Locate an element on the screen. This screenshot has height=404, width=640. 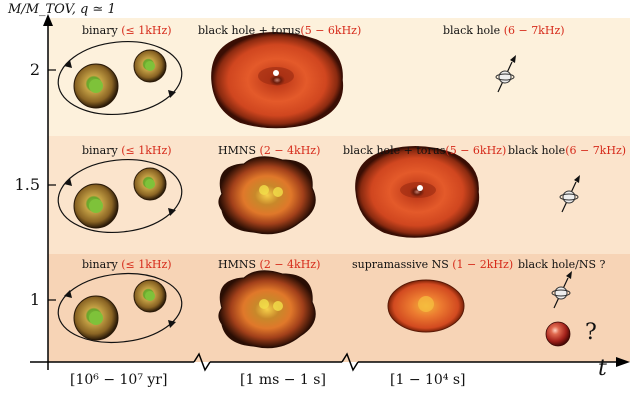
y-axis-arrow is located at coordinates (48, 20).